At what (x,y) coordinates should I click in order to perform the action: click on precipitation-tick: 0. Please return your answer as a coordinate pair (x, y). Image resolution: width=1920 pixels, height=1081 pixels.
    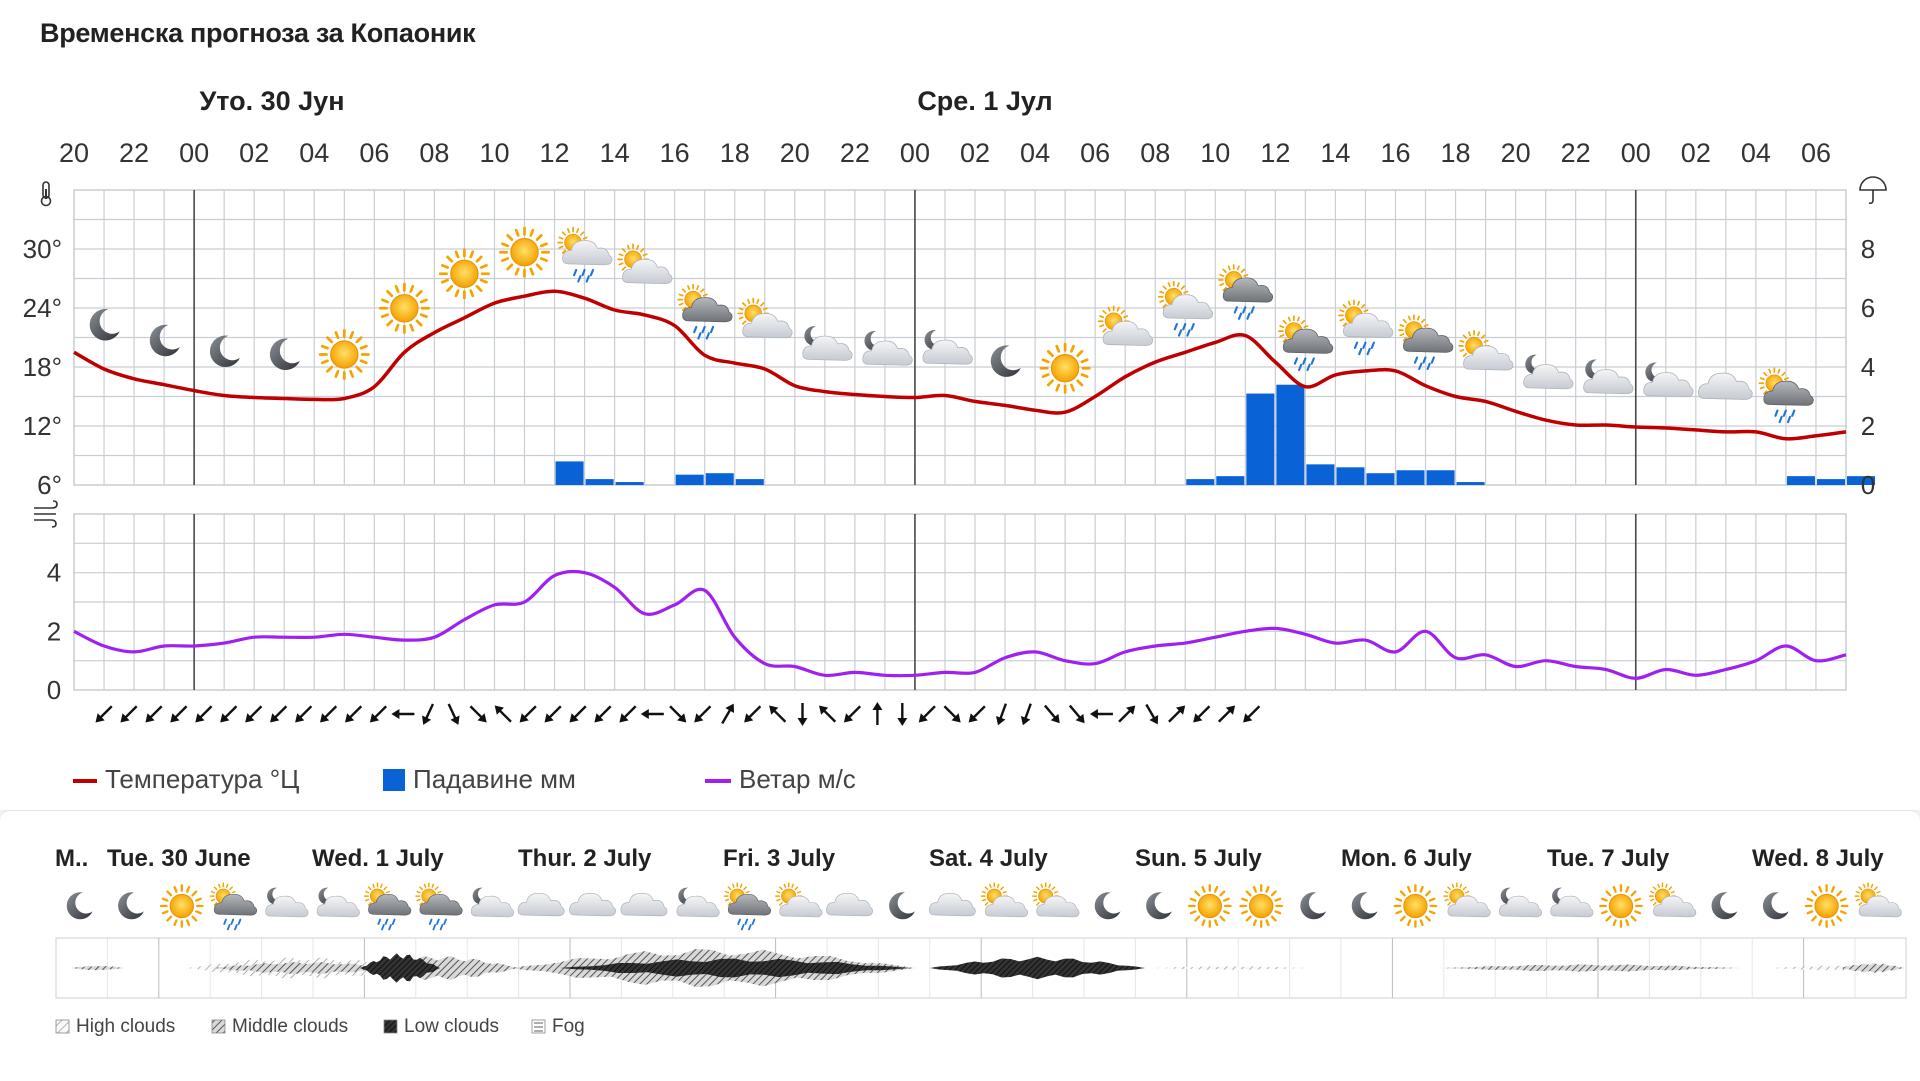
    Looking at the image, I should click on (1868, 485).